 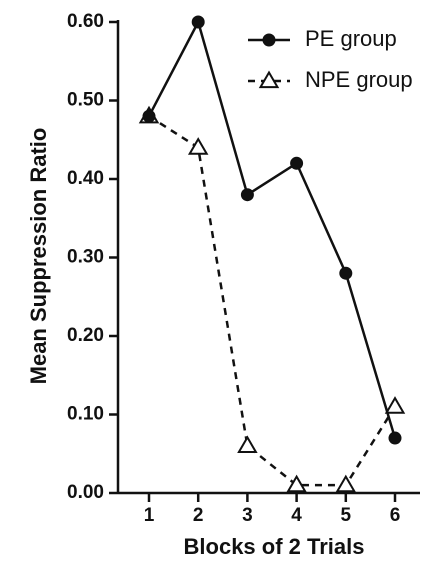 I want to click on y-tick-label: 0.30, so click(x=85, y=257).